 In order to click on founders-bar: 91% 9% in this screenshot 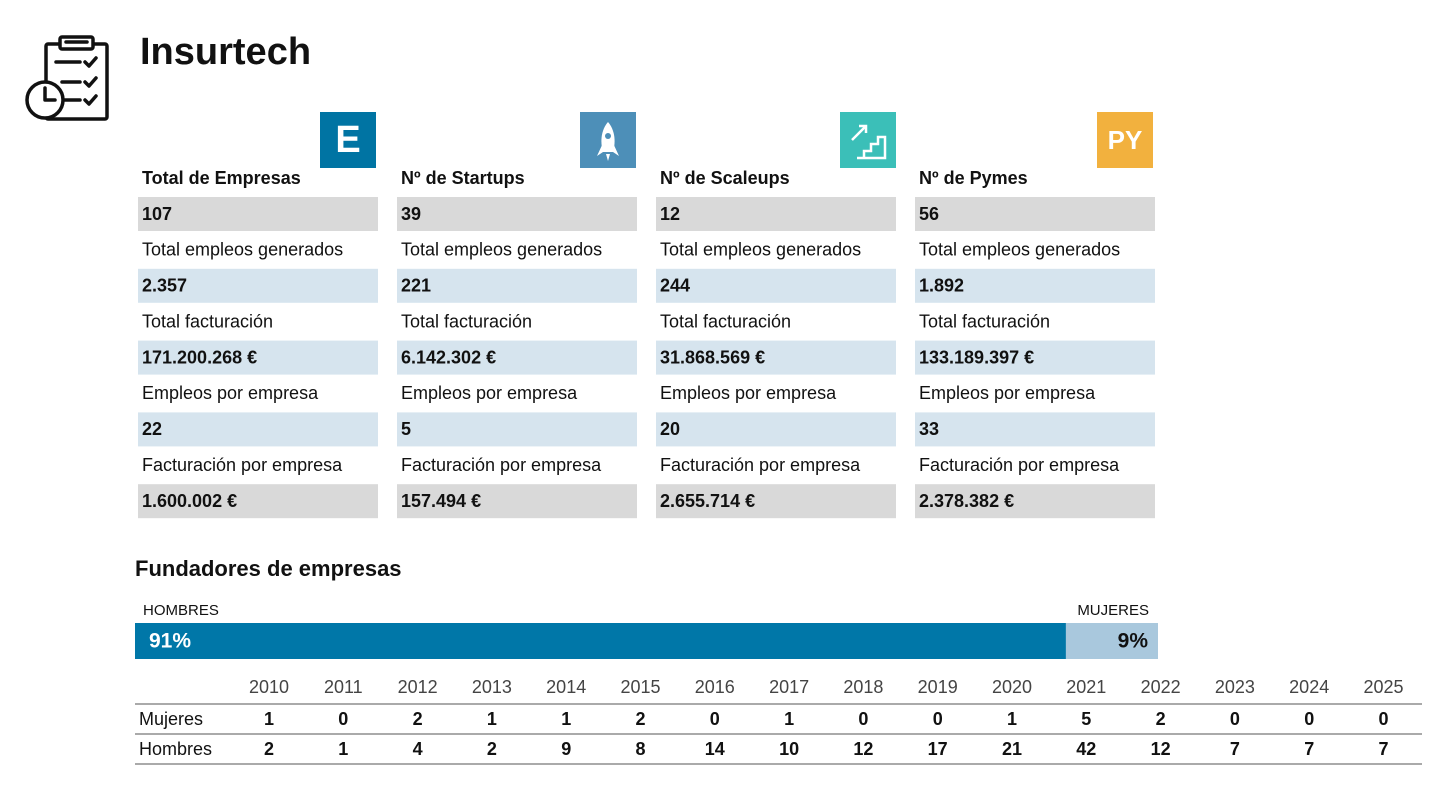, I will do `click(646, 641)`.